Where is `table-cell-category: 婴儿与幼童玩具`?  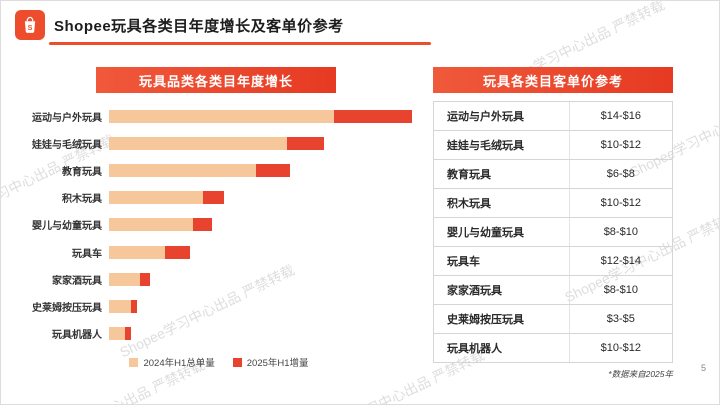 table-cell-category: 婴儿与幼童玩具 is located at coordinates (502, 232).